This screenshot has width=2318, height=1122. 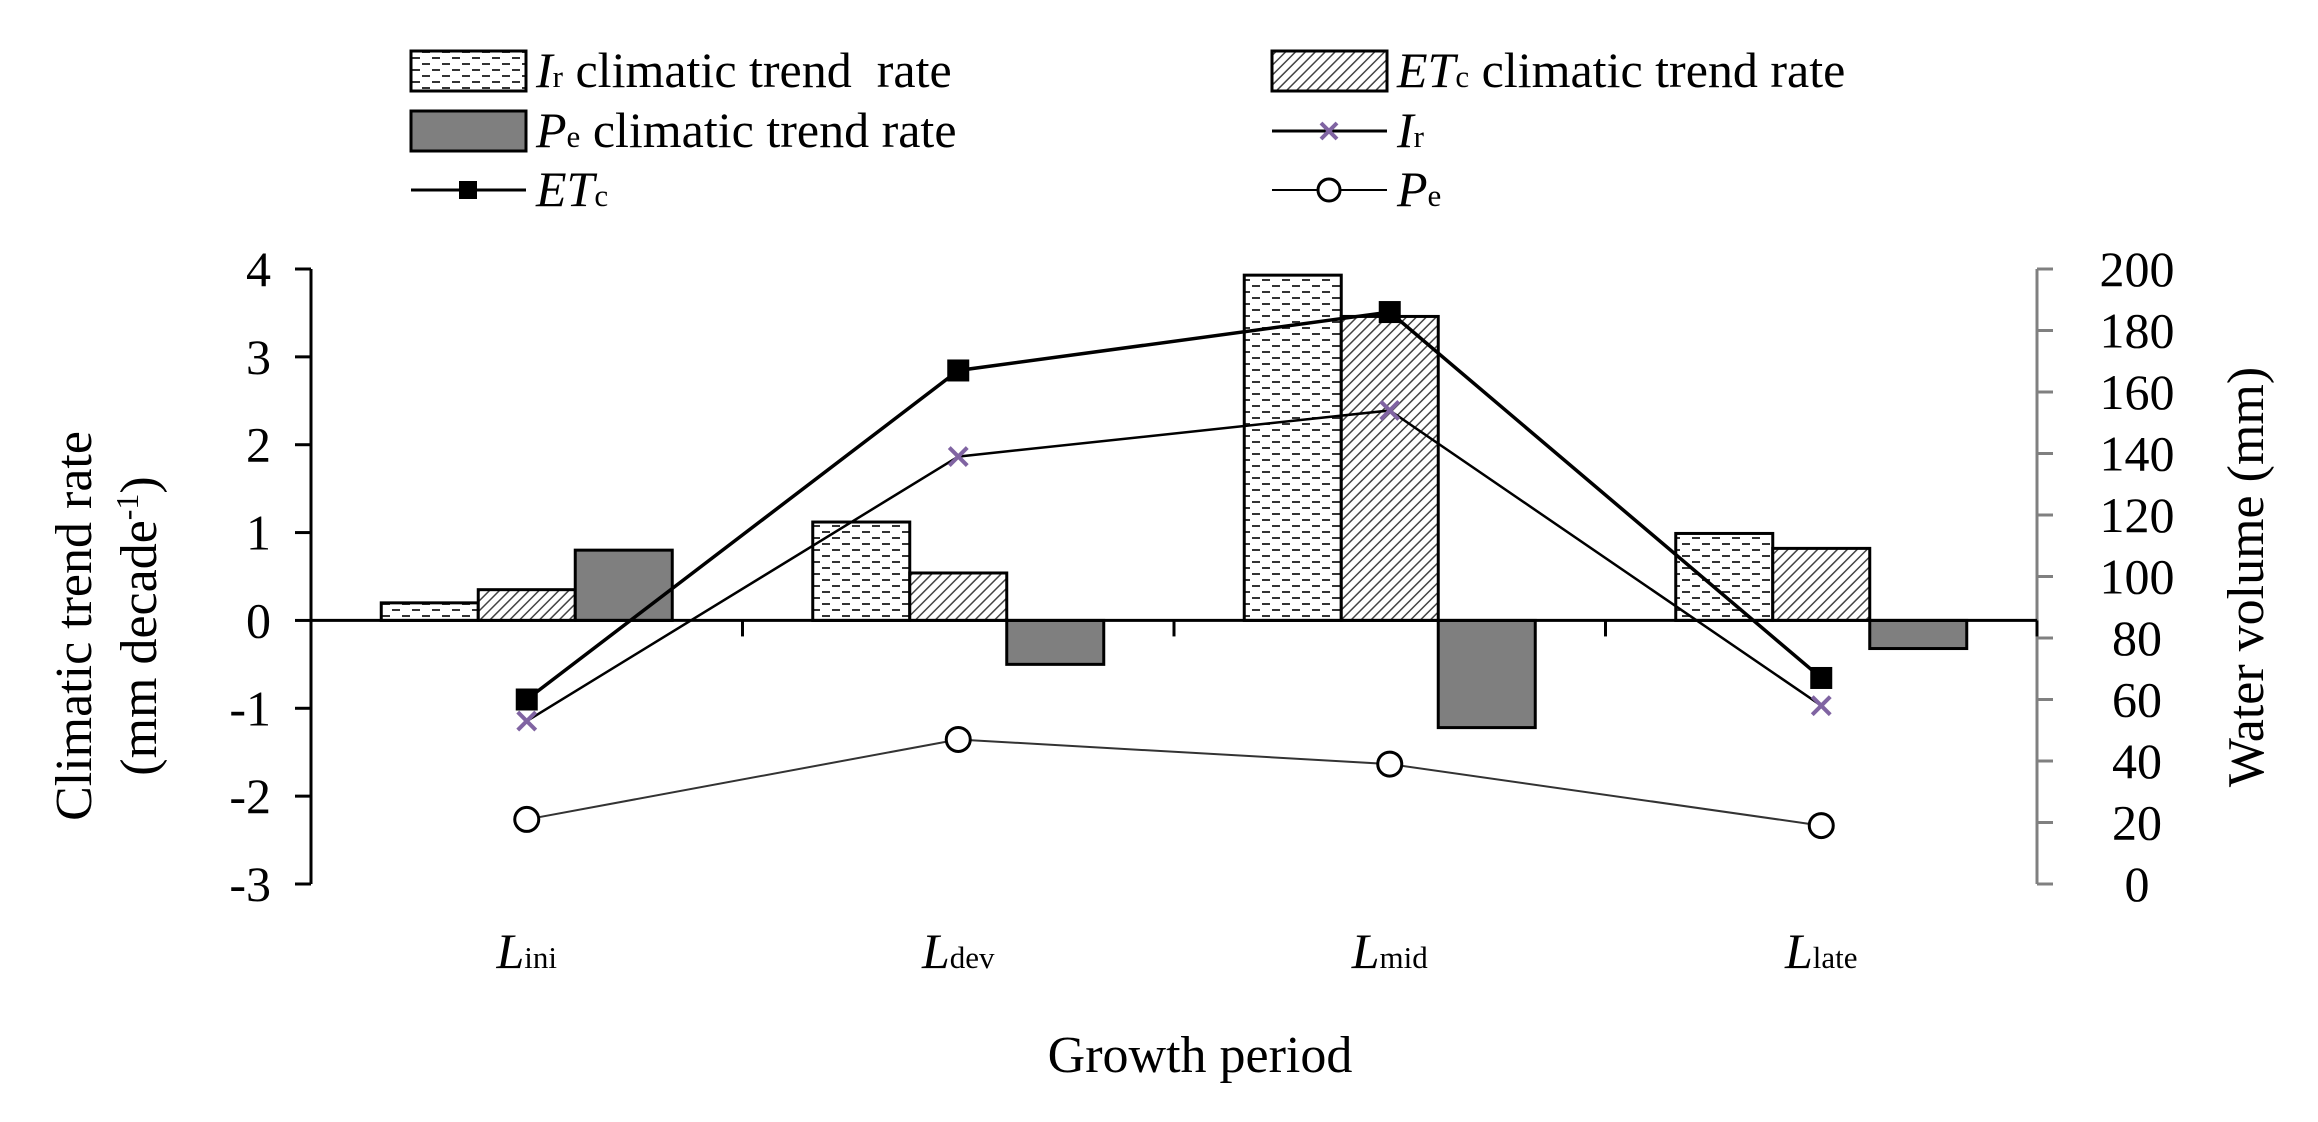 I want to click on y-left-title-line2-sup: -1, so click(x=127, y=507).